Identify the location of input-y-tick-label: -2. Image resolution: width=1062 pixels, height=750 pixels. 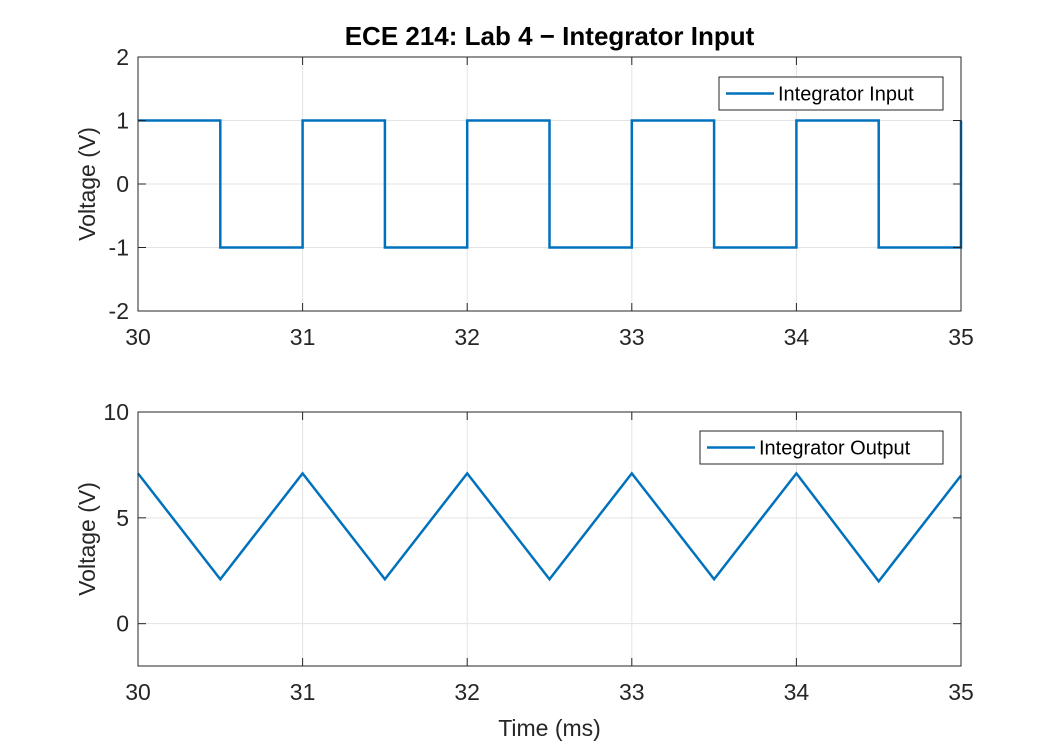
(119, 311).